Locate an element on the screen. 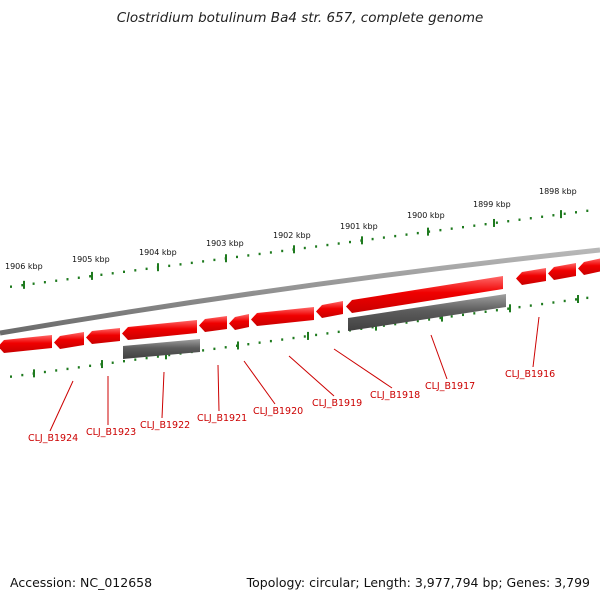  kbp-tick-label: 1898 kbp is located at coordinates (558, 191).